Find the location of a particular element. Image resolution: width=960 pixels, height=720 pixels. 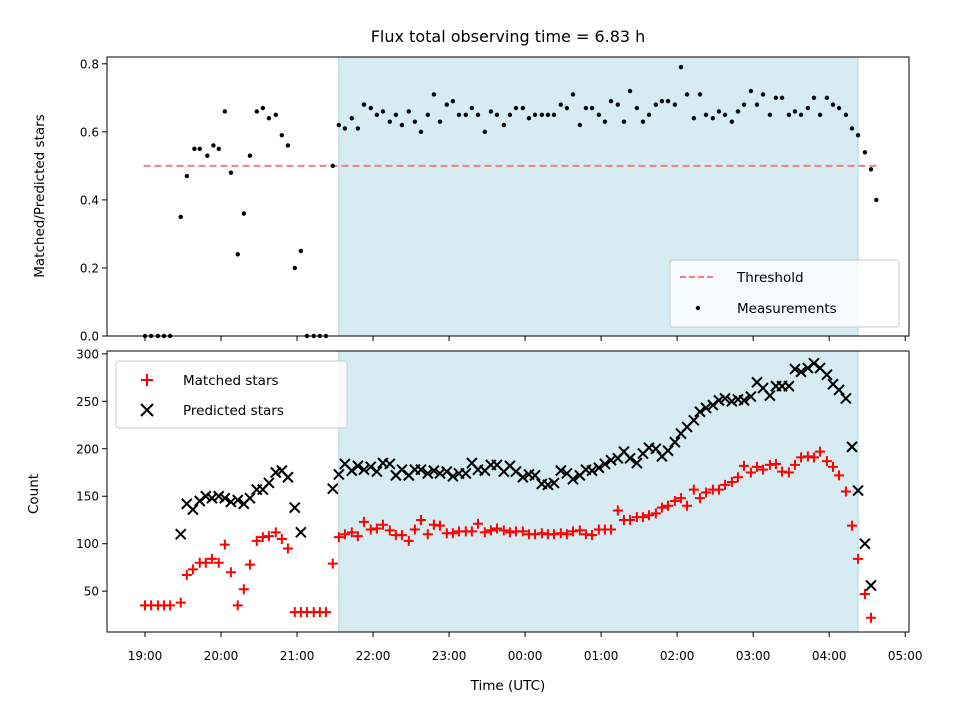

bottom-y-axis-label: Count is located at coordinates (34, 494).